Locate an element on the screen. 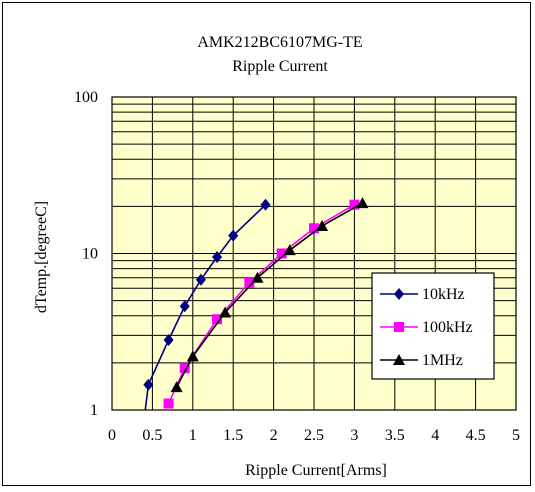  chart-subtitle: Ripple Current is located at coordinates (280, 66).